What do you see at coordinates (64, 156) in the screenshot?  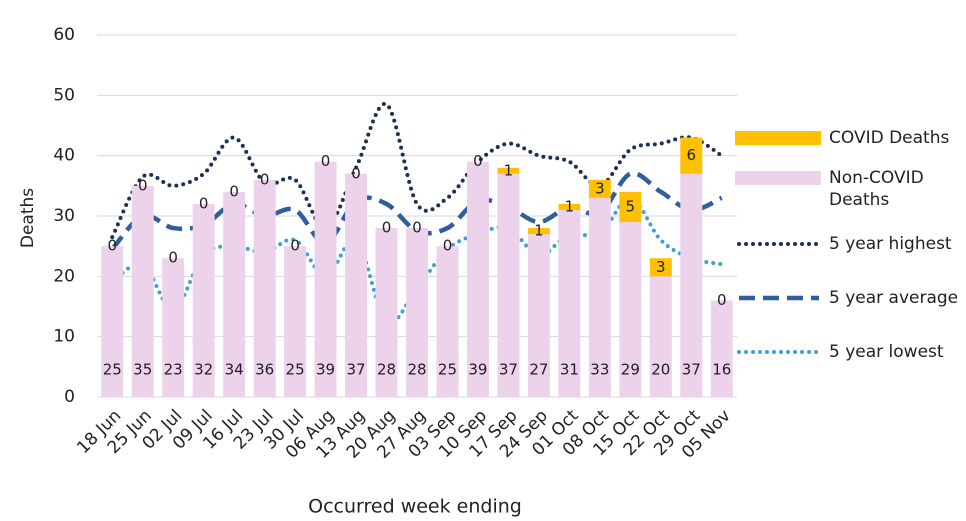 I see `y-tick-label: 40` at bounding box center [64, 156].